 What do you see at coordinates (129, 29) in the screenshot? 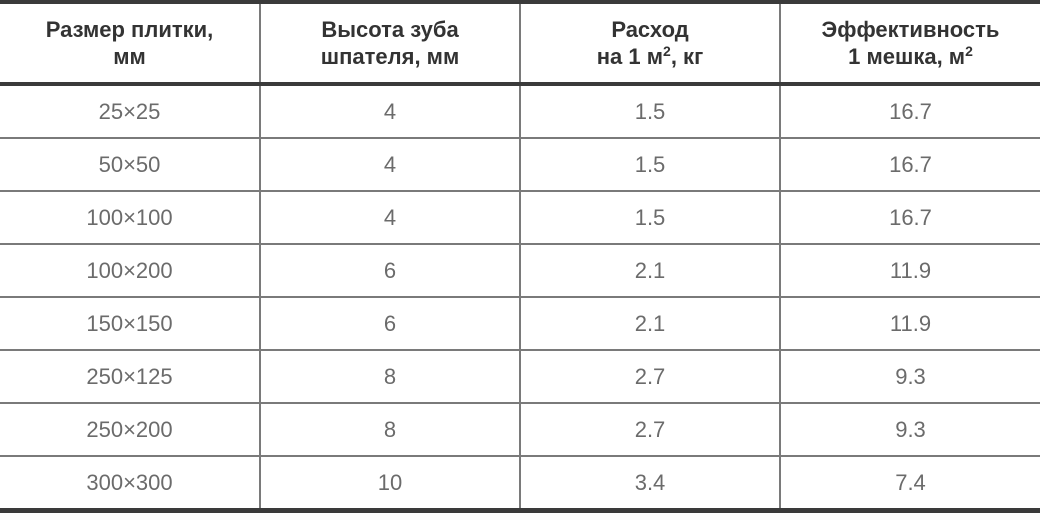
I see `header-text: Размер плитки,` at bounding box center [129, 29].